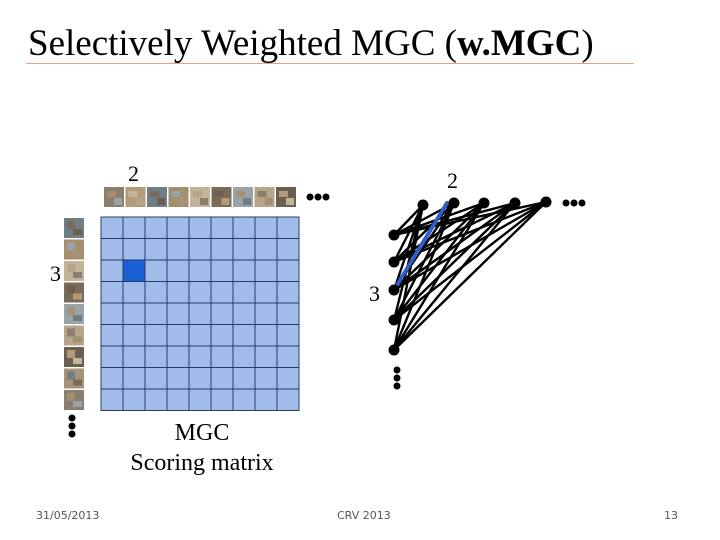 Image resolution: width=720 pixels, height=540 pixels. I want to click on highlighted-matrix-cell, so click(134, 270).